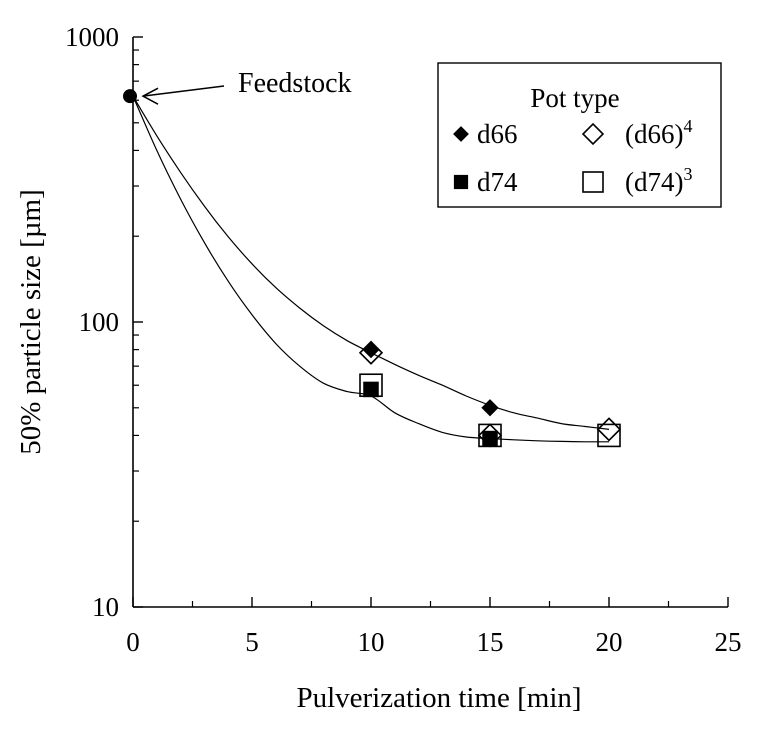 This screenshot has width=774, height=735. What do you see at coordinates (133, 642) in the screenshot?
I see `x-tick-label: 0` at bounding box center [133, 642].